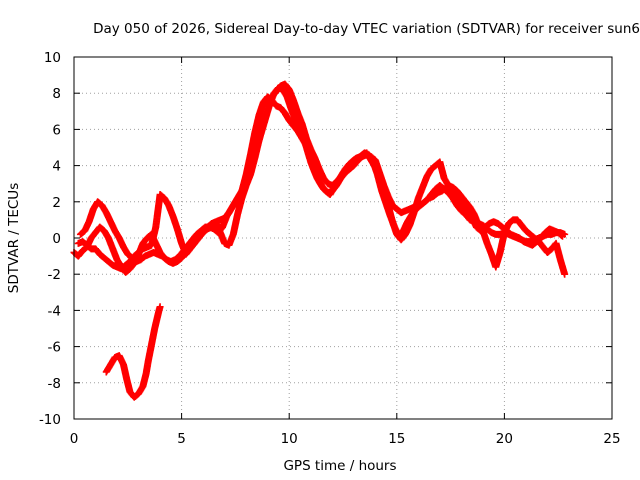 This screenshot has height=480, width=640. Describe the element at coordinates (56, 94) in the screenshot. I see `y-tick-label: 8` at that location.